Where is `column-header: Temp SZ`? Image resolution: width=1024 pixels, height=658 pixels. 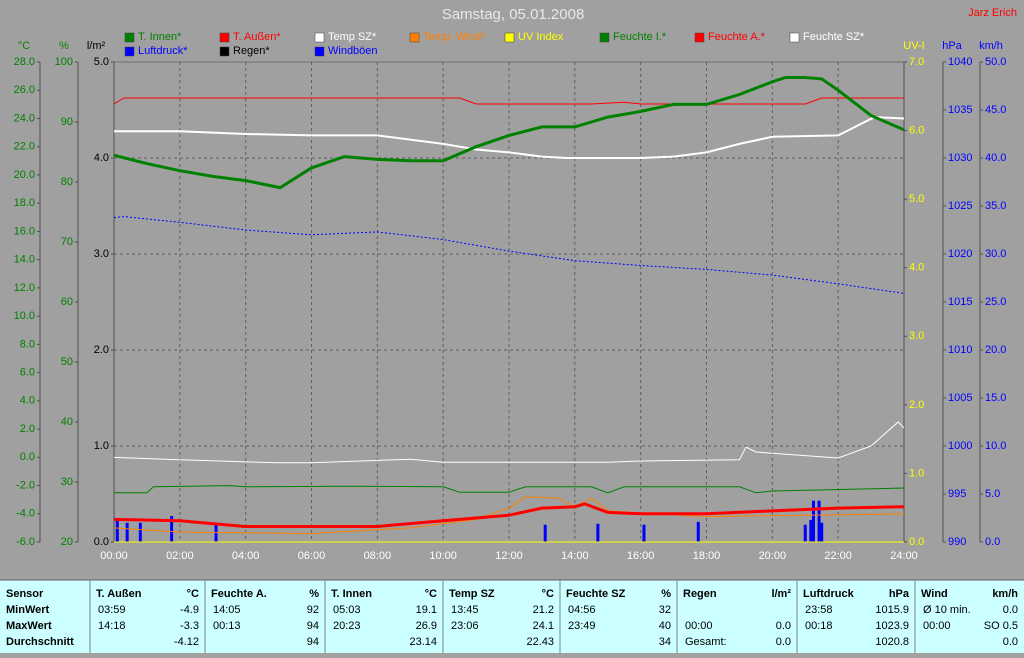
column-header: Temp SZ is located at coordinates (472, 594).